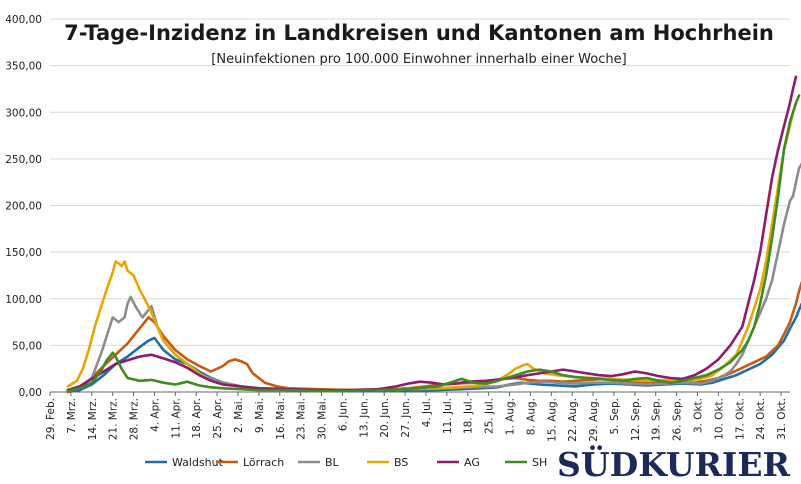 This screenshot has height=484, width=801. What do you see at coordinates (260, 415) in the screenshot?
I see `x-tick-label: 9. Mai.` at bounding box center [260, 415].